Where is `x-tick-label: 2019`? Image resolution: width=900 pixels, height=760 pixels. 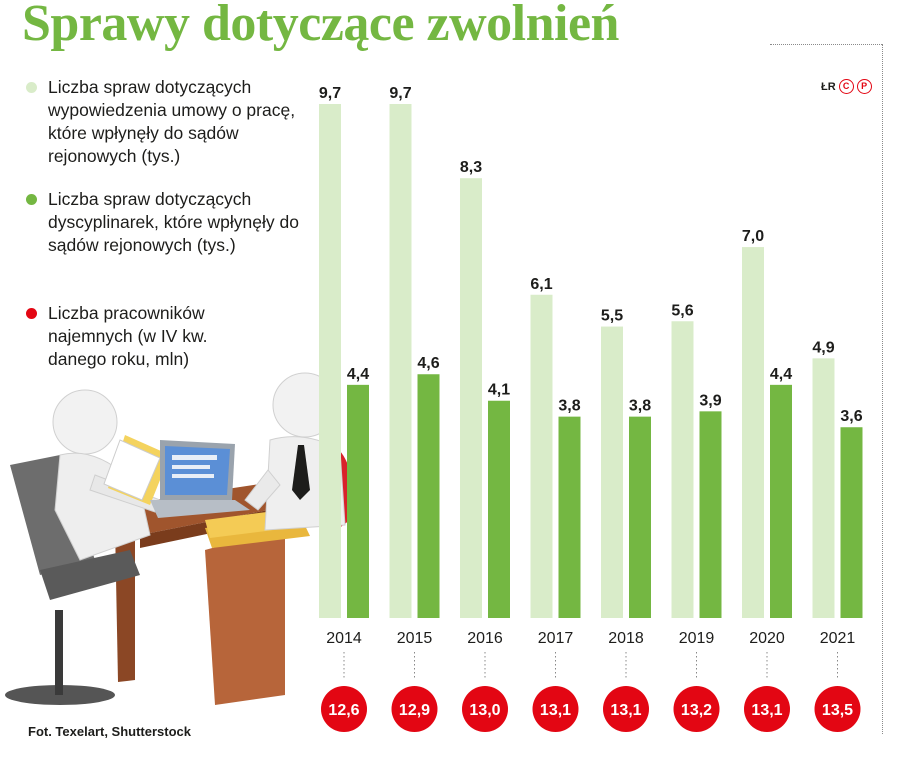
x-tick-label: 2019 is located at coordinates (697, 638).